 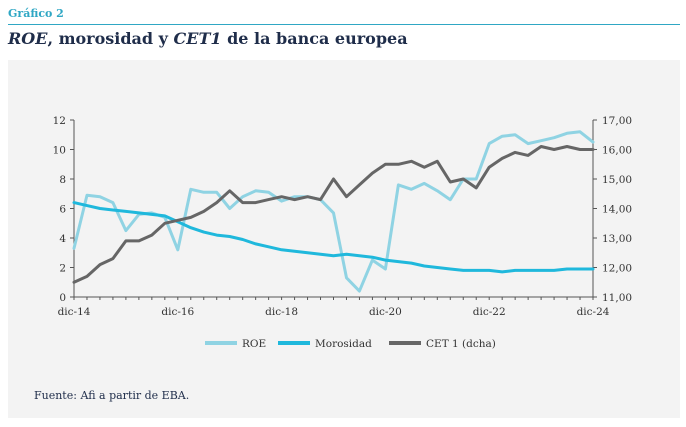 What do you see at coordinates (489, 312) in the screenshot?
I see `x-tick-label: dic-22` at bounding box center [489, 312].